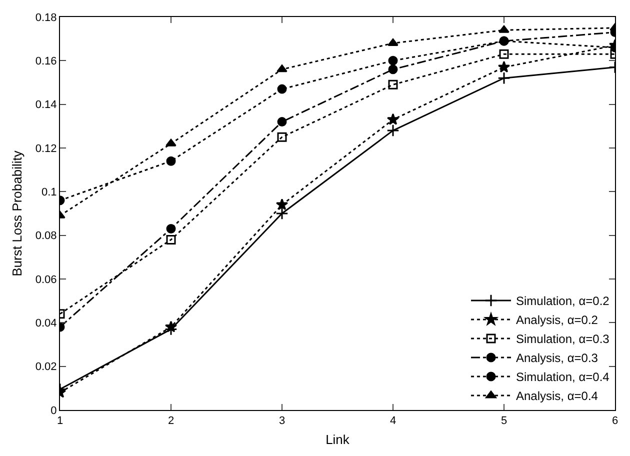 Image resolution: width=630 pixels, height=456 pixels. What do you see at coordinates (46, 18) in the screenshot?
I see `y-tick-label: 0.18` at bounding box center [46, 18].